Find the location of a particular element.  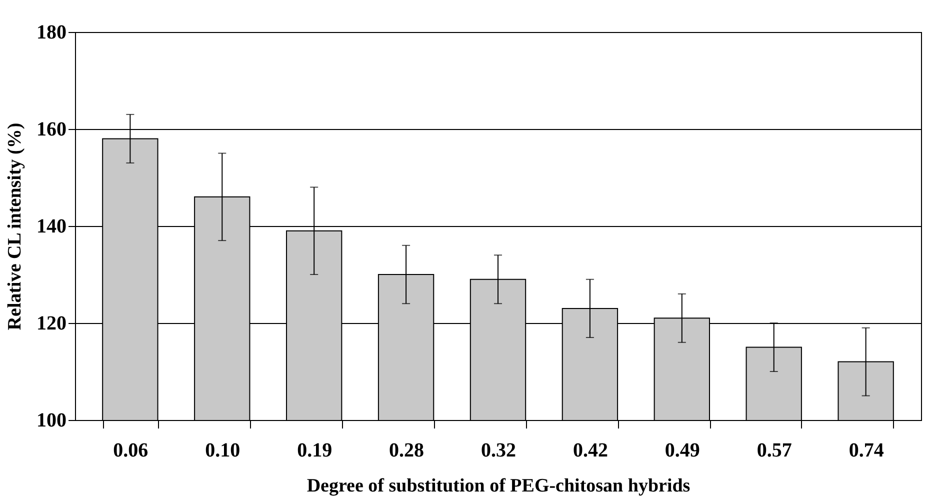

x-tick-label: 0.74 is located at coordinates (866, 451).